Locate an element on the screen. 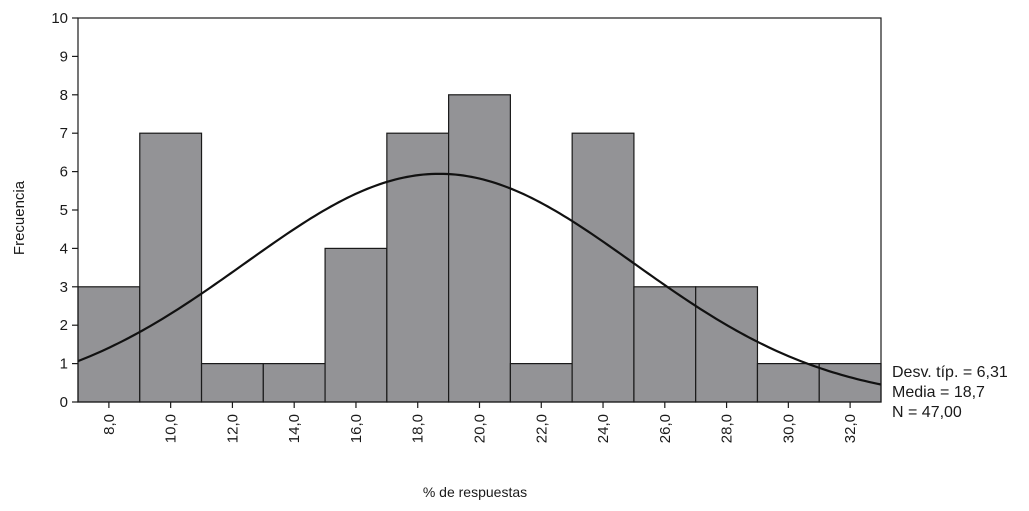 This screenshot has height=511, width=1029. y-tick-label: 10 is located at coordinates (59, 18).